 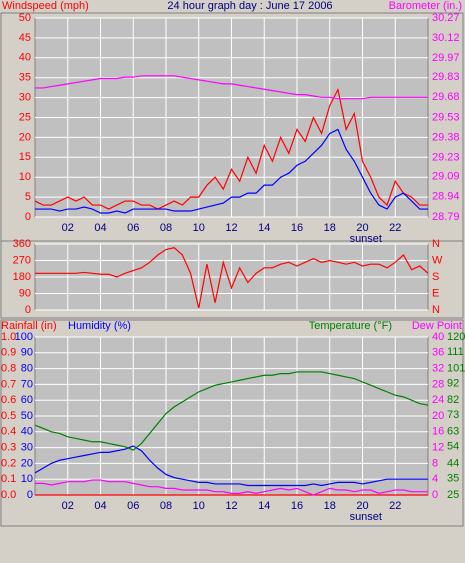 I want to click on y2-tick-label: 4, so click(x=435, y=479).